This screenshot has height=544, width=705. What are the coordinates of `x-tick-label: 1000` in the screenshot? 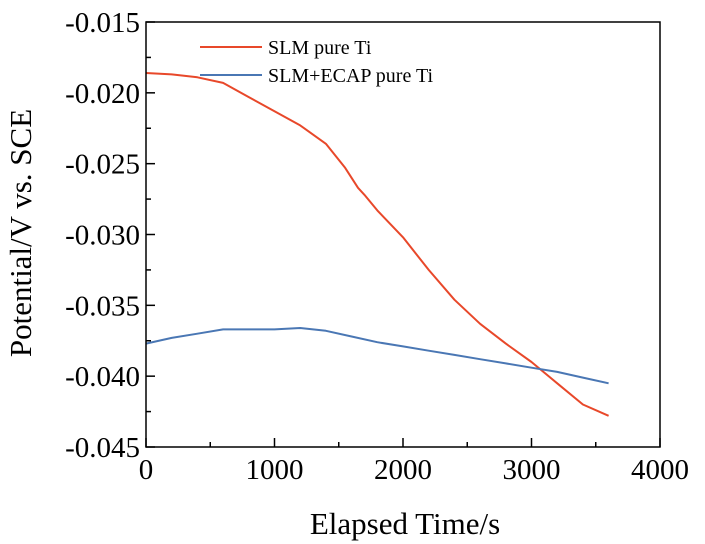 It's located at (275, 470).